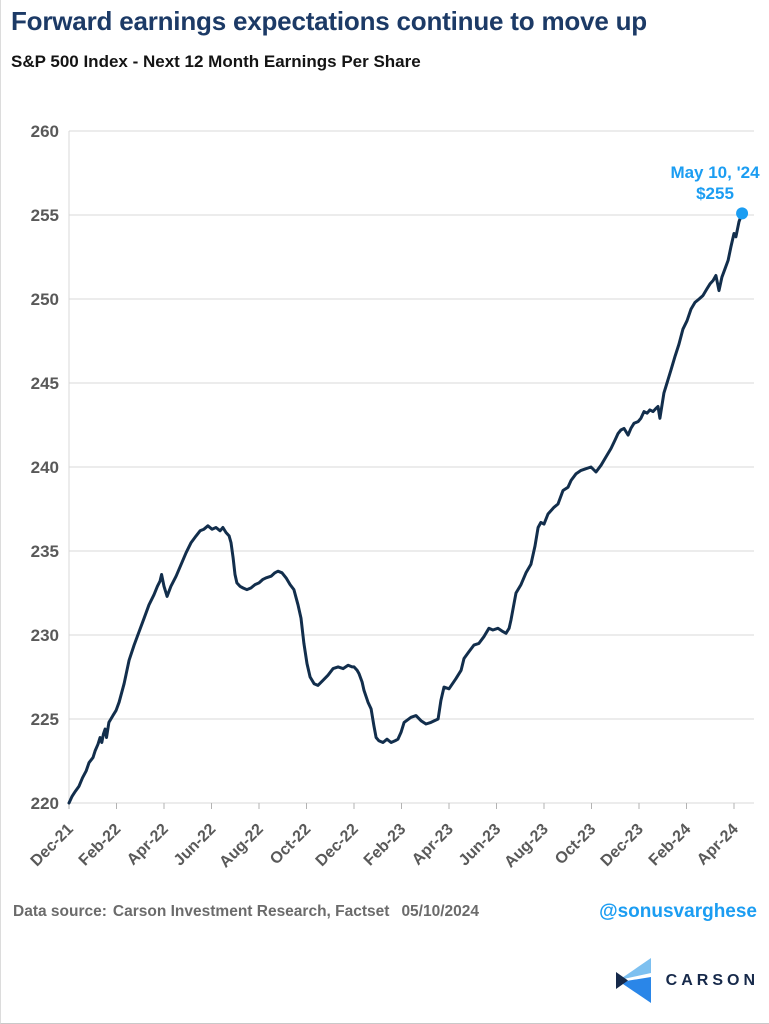 This screenshot has width=769, height=1024. I want to click on y-axis-tick-label: 235, so click(45, 551).